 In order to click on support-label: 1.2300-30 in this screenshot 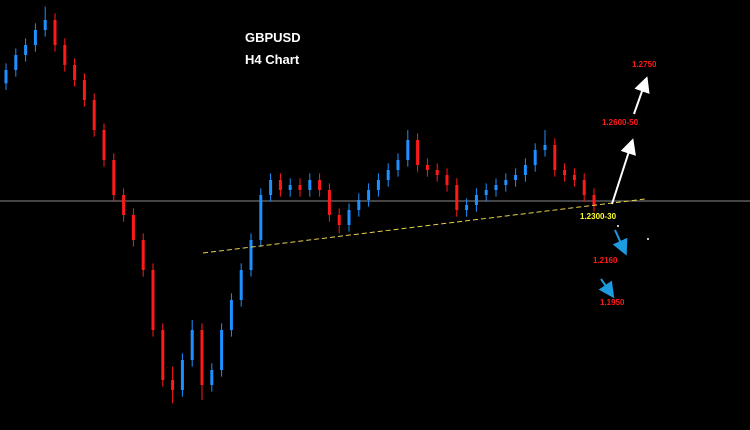, I will do `click(598, 216)`.